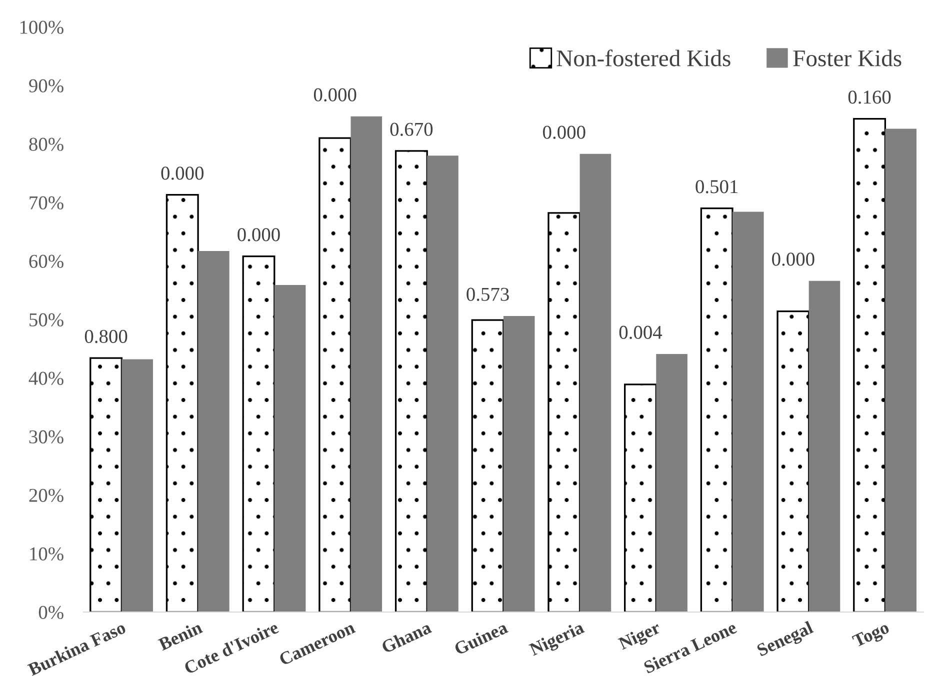 Image resolution: width=928 pixels, height=690 pixels. What do you see at coordinates (47, 554) in the screenshot?
I see `y-tick-label: 10%` at bounding box center [47, 554].